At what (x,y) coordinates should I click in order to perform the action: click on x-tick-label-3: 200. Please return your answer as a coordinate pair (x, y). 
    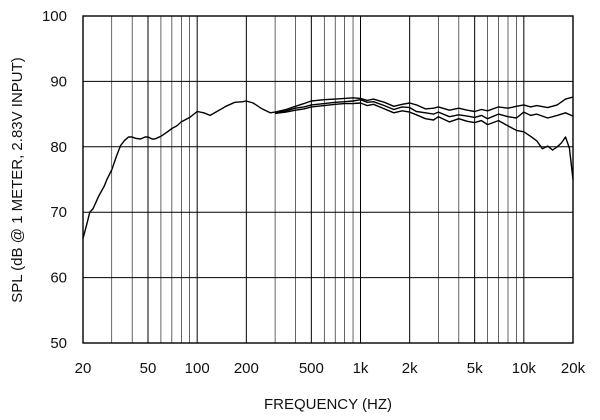
    Looking at the image, I should click on (246, 368).